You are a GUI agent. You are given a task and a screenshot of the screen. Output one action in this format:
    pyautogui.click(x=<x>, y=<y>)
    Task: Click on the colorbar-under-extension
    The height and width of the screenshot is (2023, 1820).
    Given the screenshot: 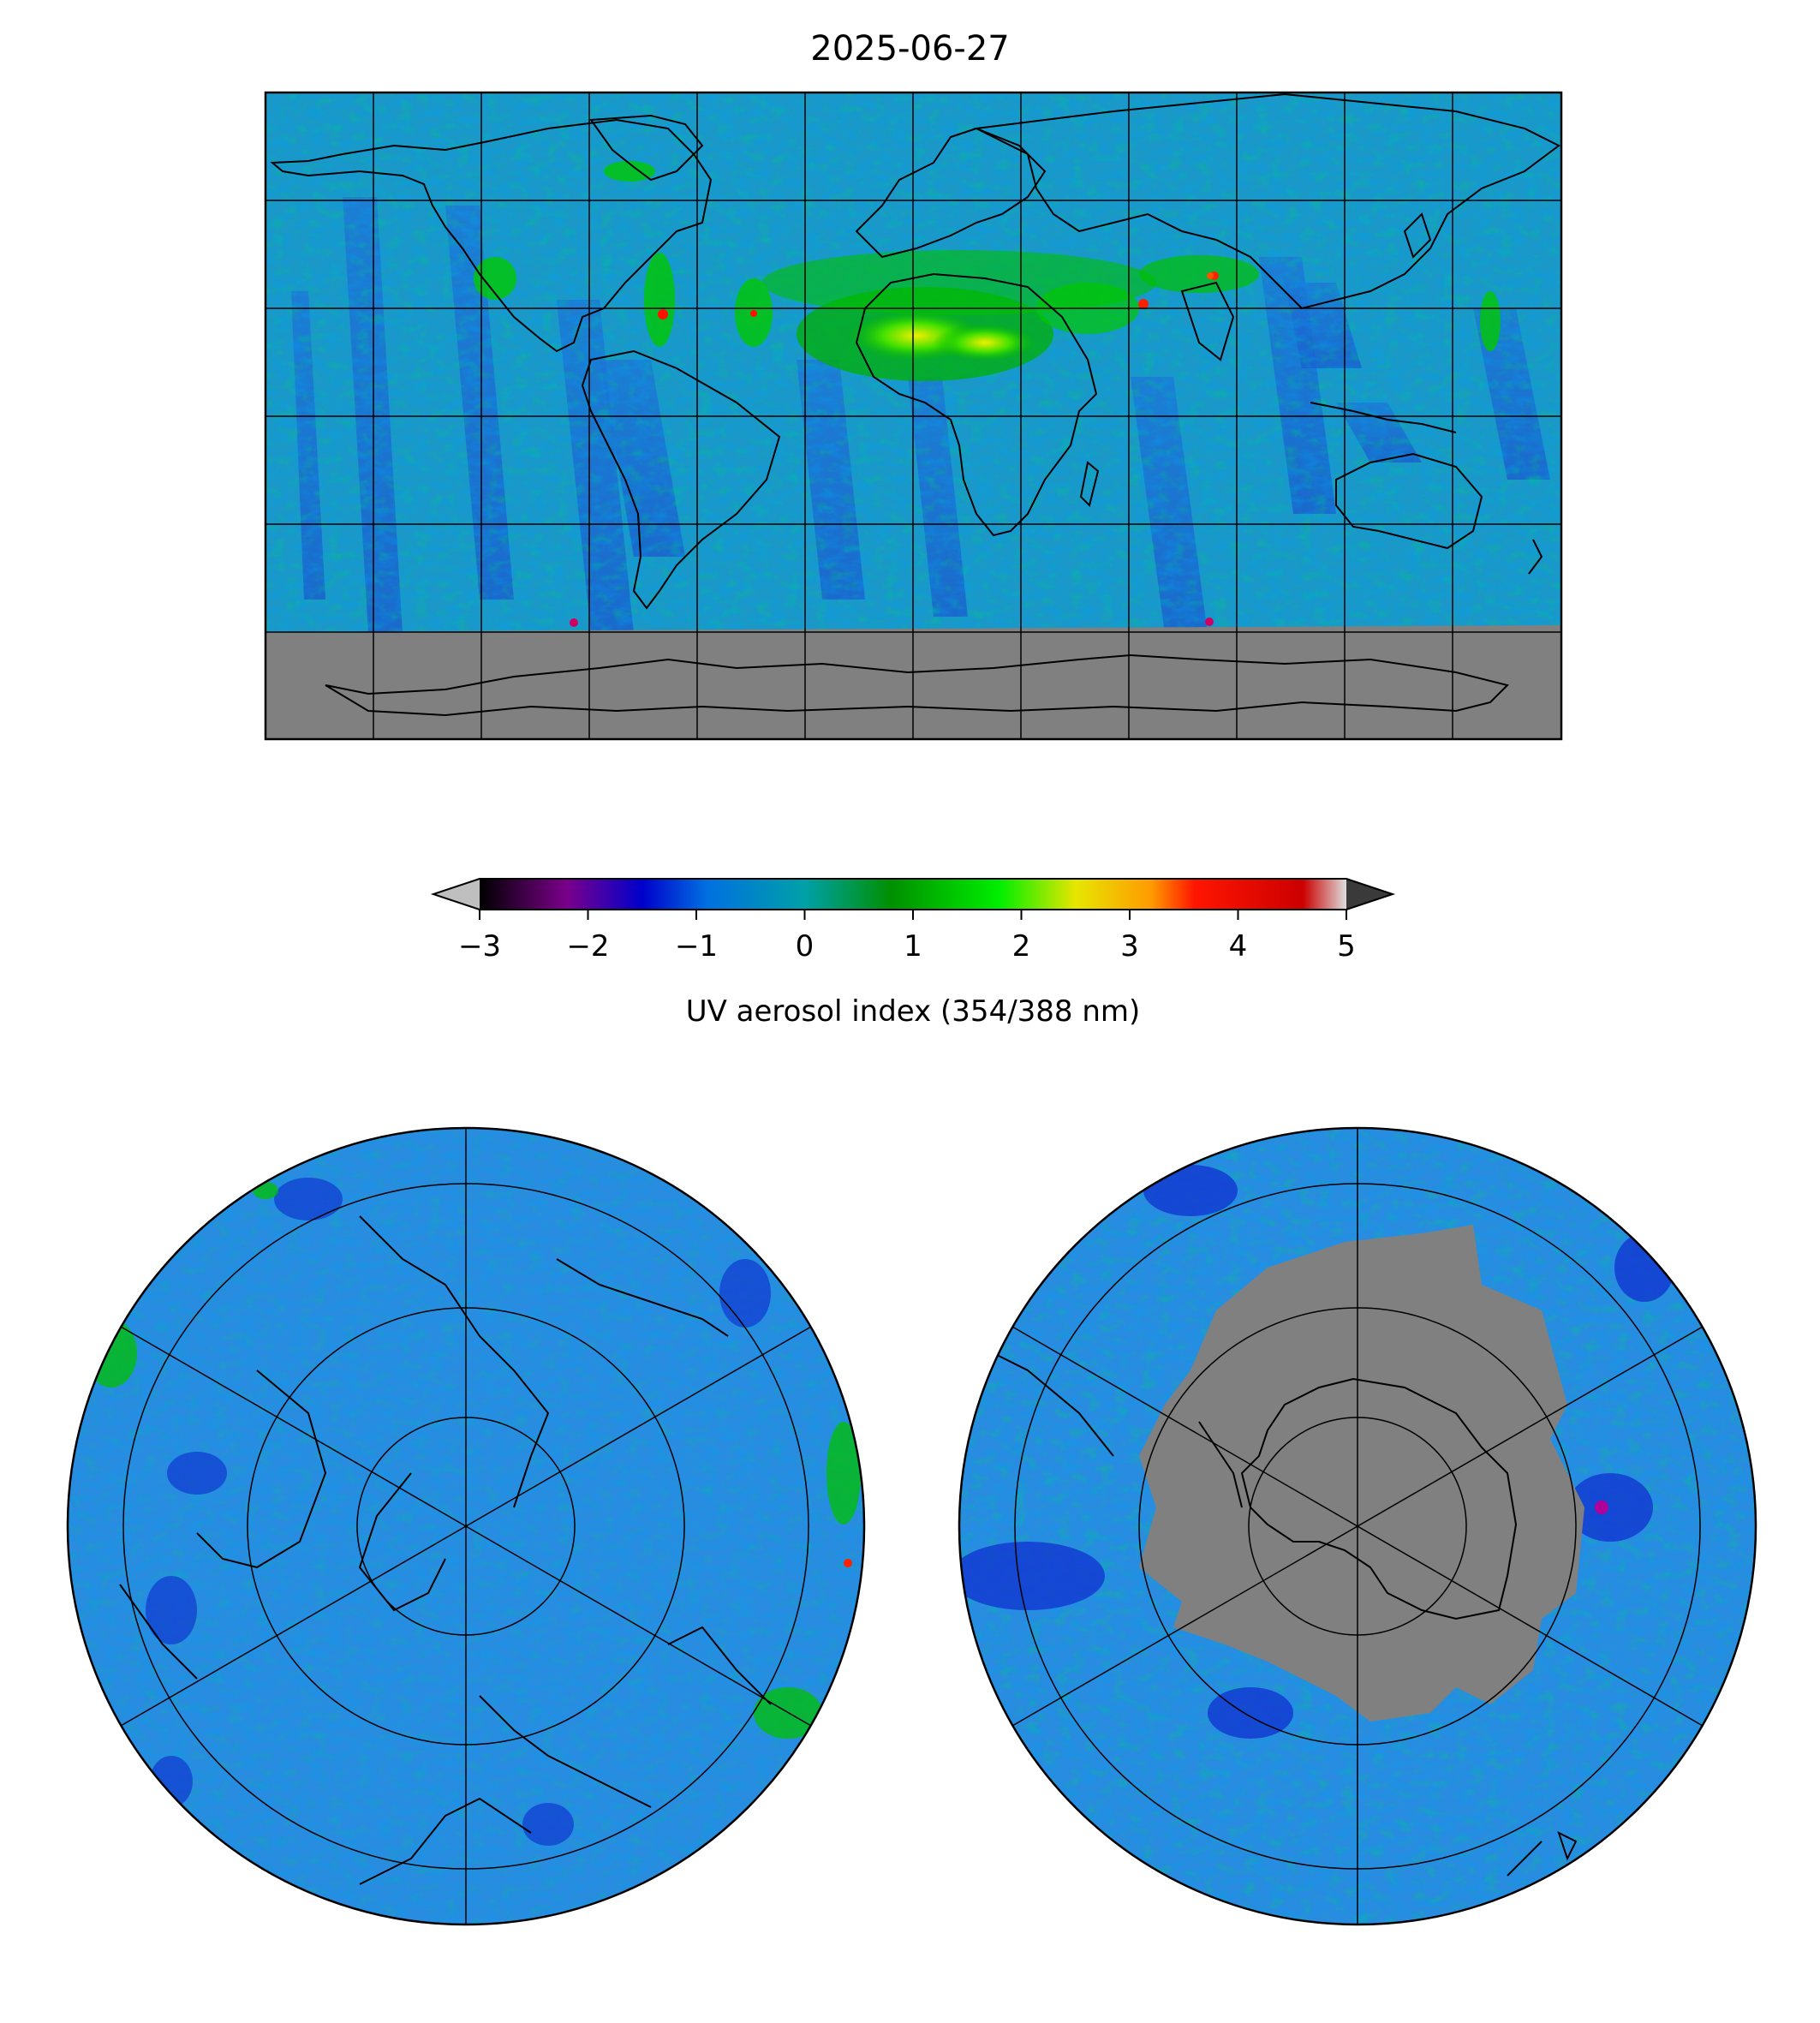 What is the action you would take?
    pyautogui.click(x=456, y=895)
    